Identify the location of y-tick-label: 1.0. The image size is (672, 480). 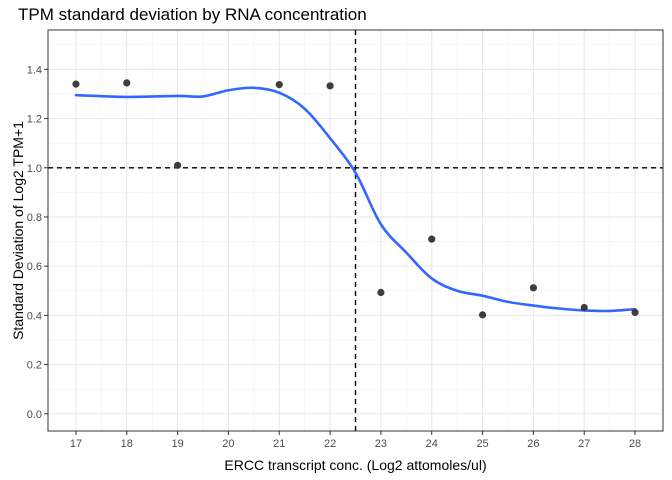
(34, 169).